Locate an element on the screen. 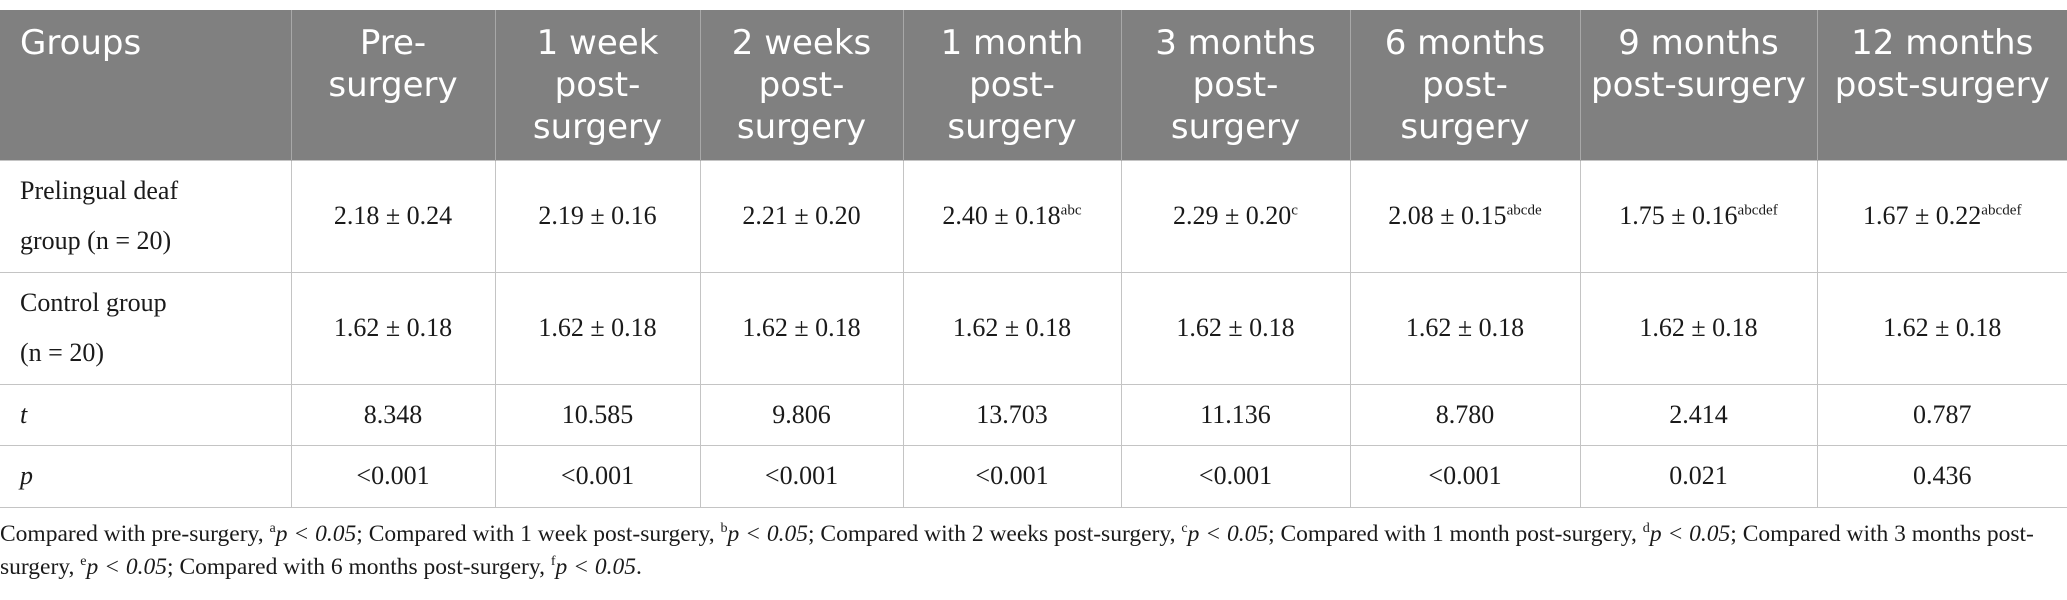 This screenshot has height=600, width=2067. table-cell: 9.806 is located at coordinates (802, 415).